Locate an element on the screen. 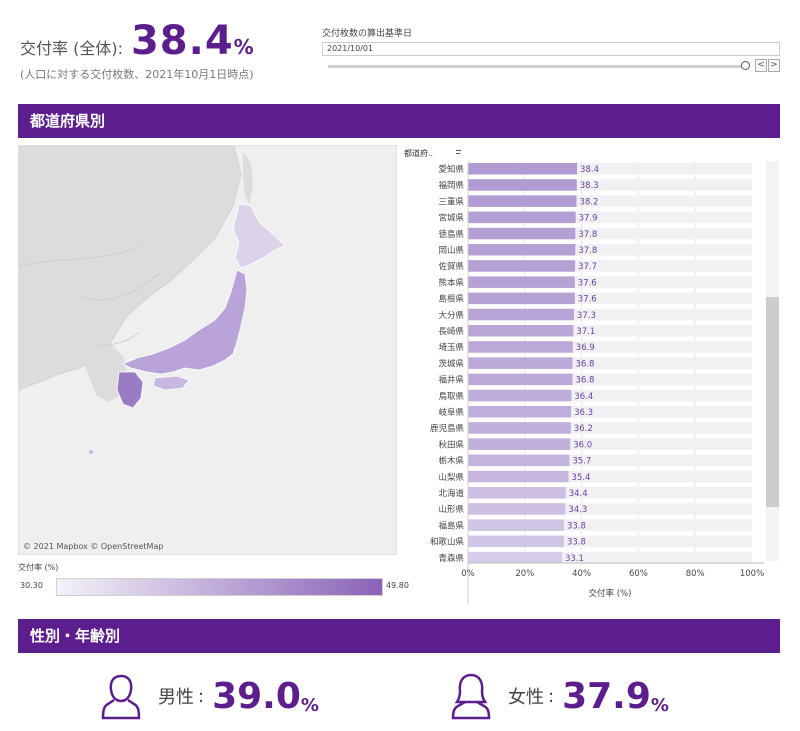 This screenshot has width=800, height=731. bar-category-label: 島根県 is located at coordinates (451, 299).